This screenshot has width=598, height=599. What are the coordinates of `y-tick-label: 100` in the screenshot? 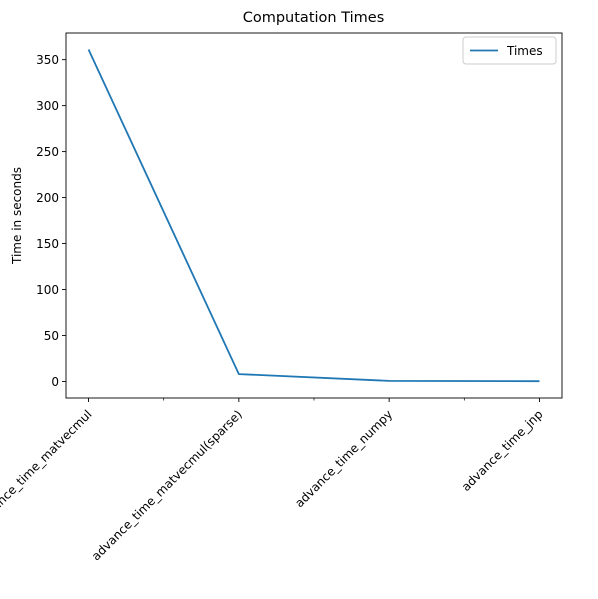 It's located at (47, 290).